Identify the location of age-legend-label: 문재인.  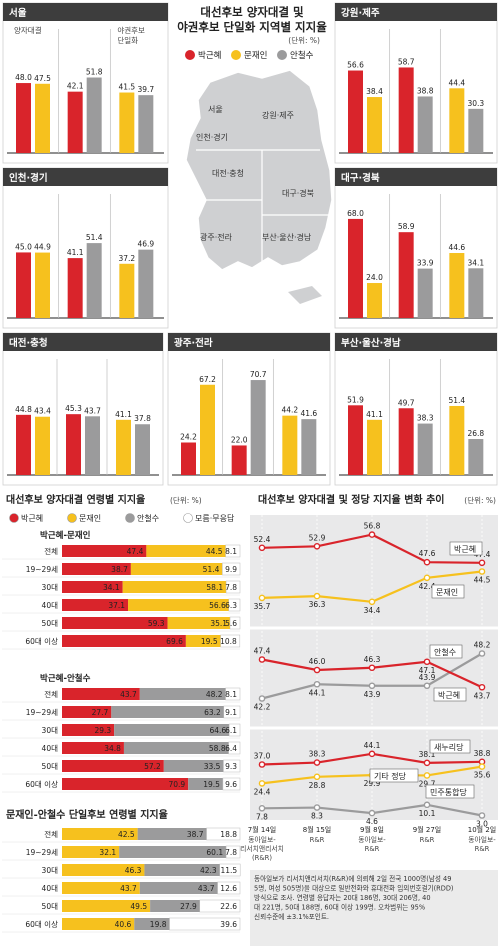
(90, 518).